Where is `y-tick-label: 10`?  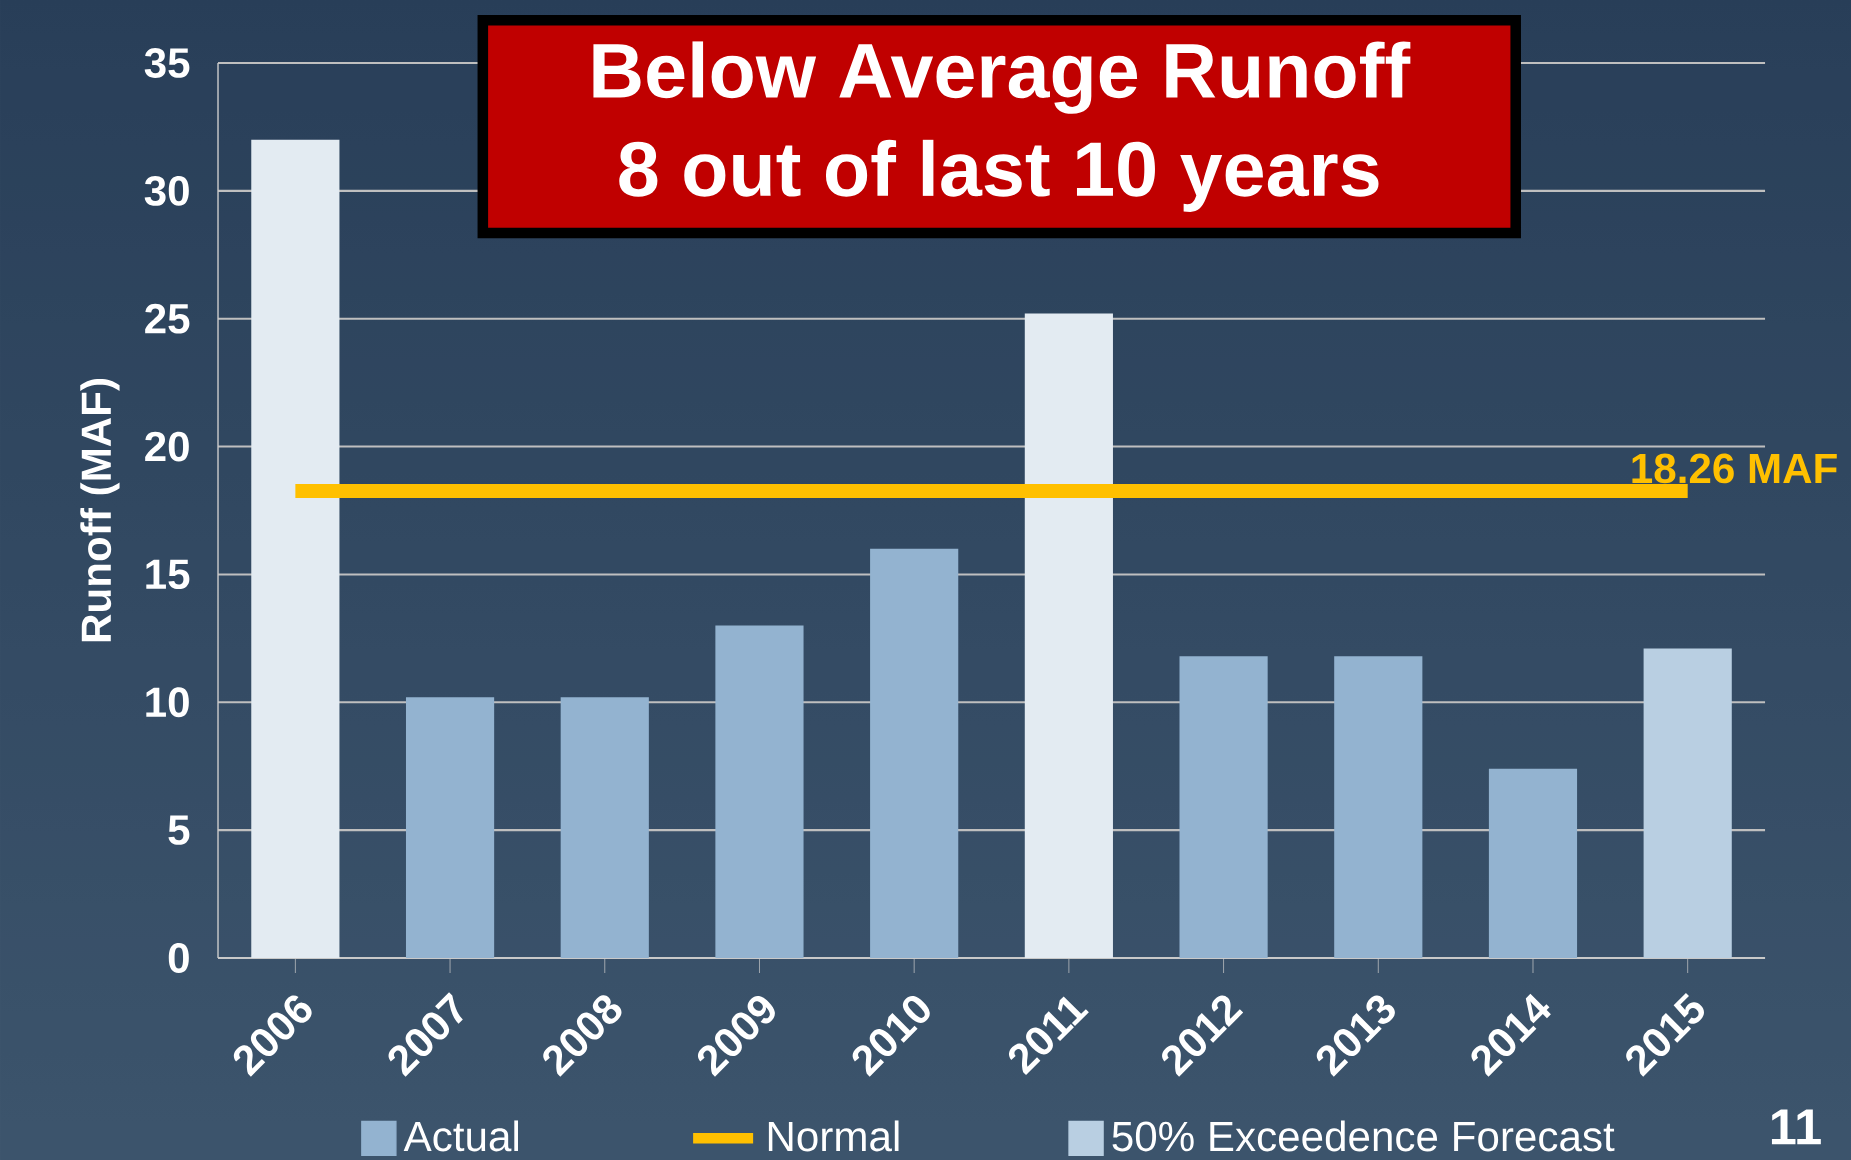
y-tick-label: 10 is located at coordinates (167, 702).